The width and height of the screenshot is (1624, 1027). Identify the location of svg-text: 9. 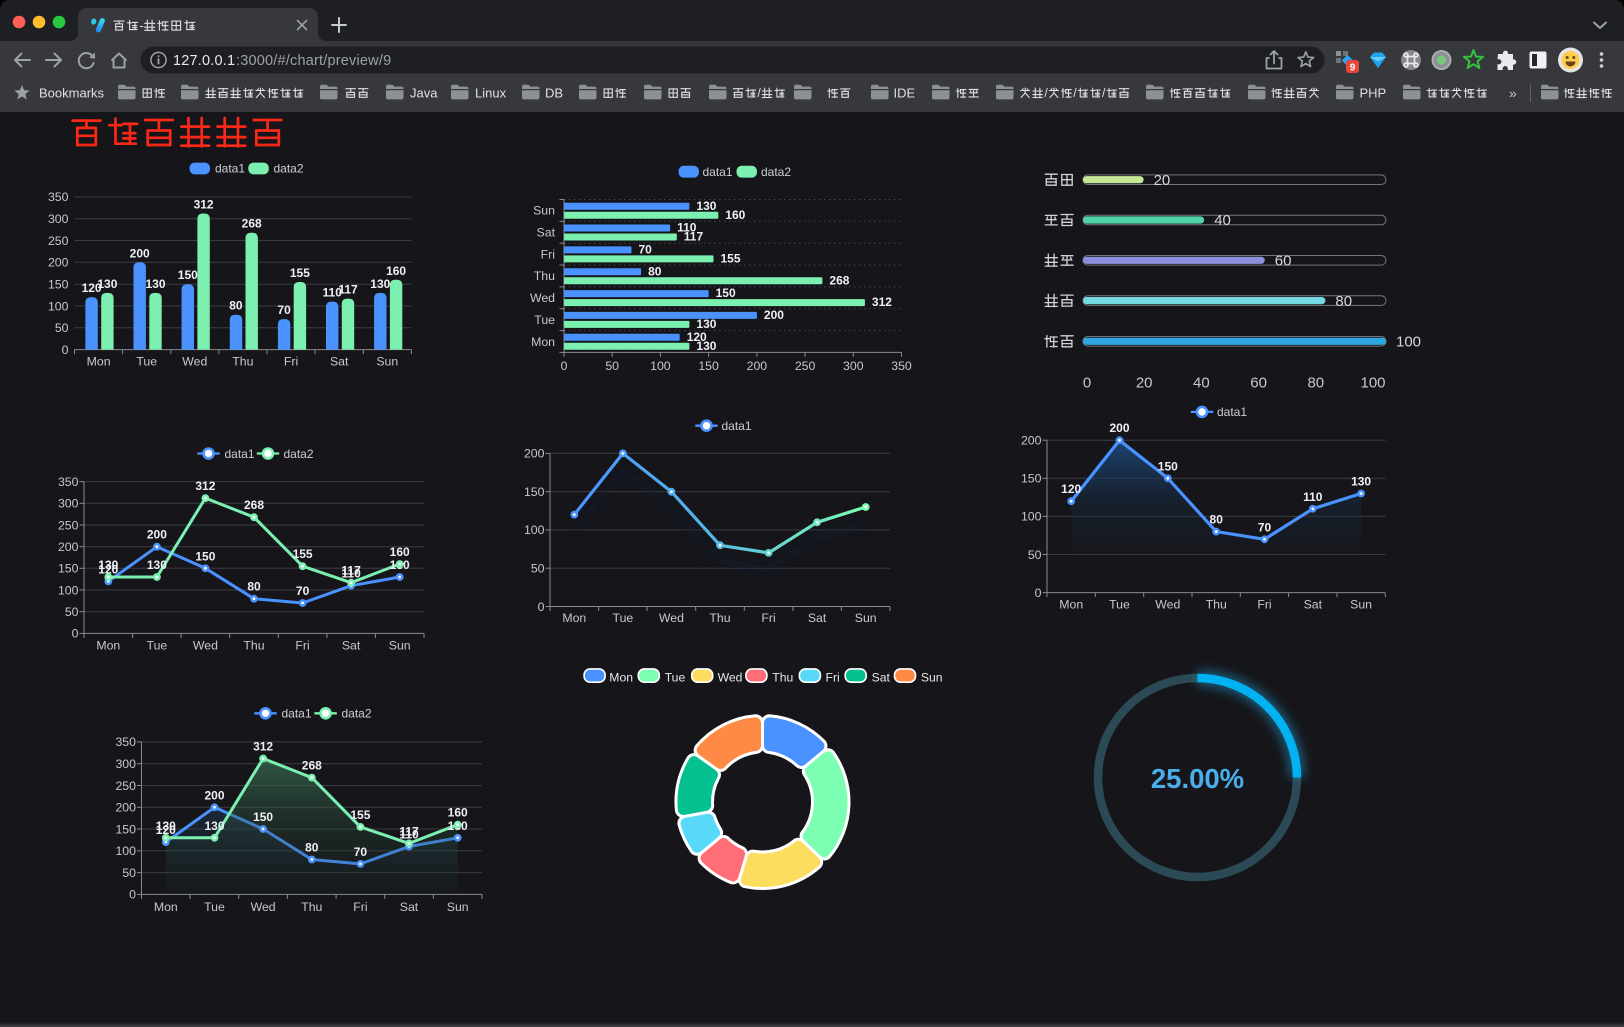
(1353, 68).